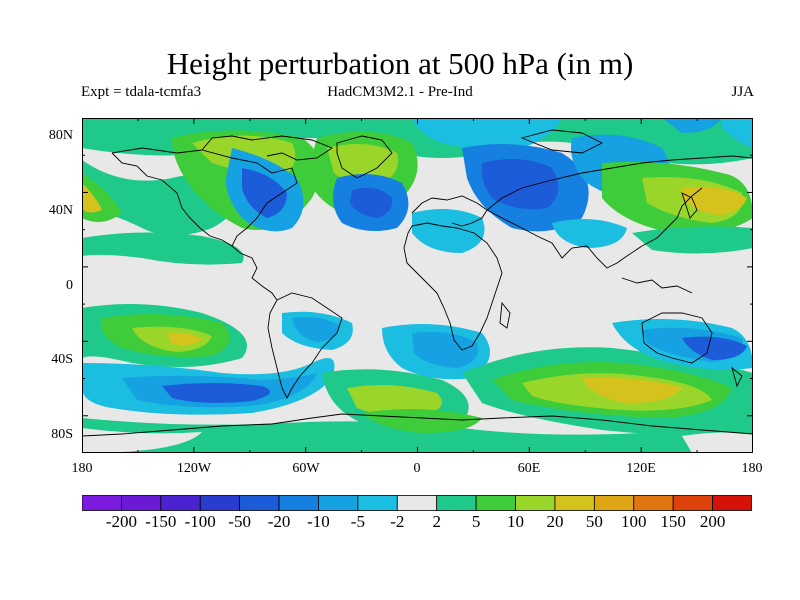  I want to click on colorbar-label: 50, so click(594, 521).